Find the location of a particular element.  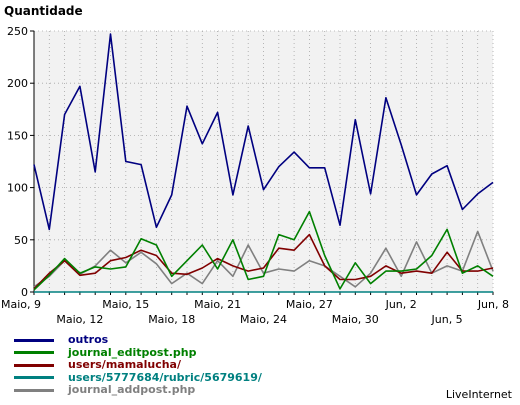

x-tick-label: Jun, 5 is located at coordinates (447, 319).